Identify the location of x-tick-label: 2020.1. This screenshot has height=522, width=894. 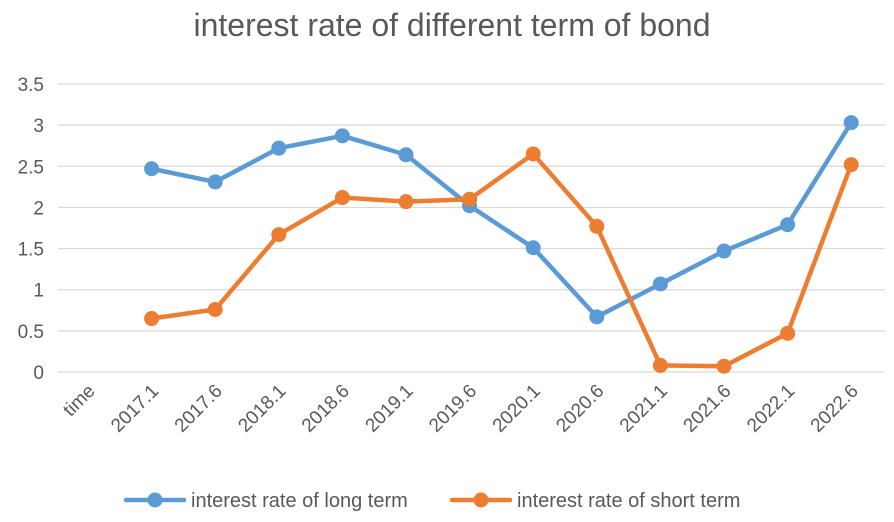
(517, 409).